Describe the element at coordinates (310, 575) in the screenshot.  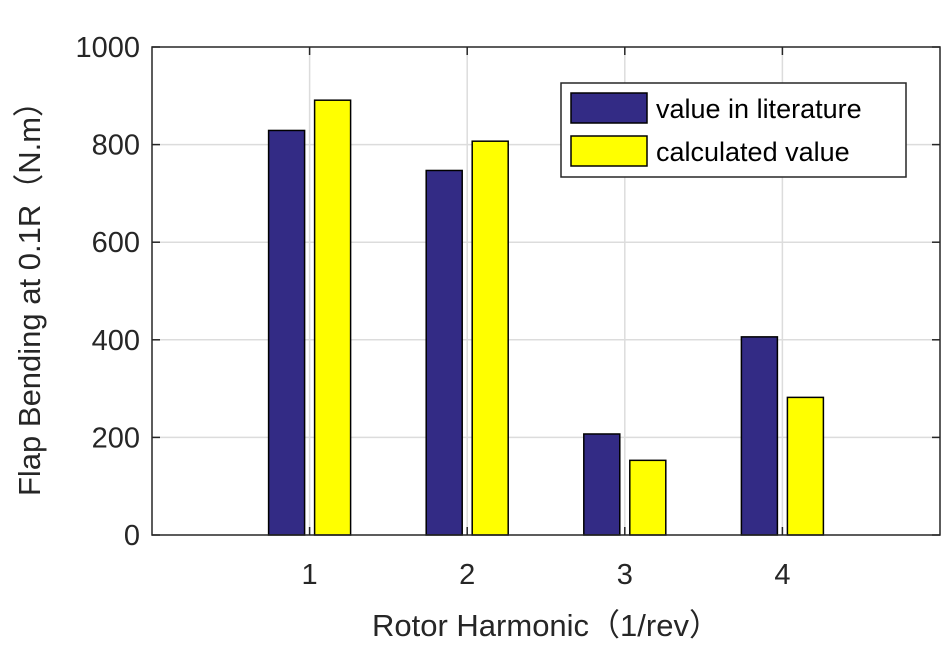
I see `x-tick-label: 1` at that location.